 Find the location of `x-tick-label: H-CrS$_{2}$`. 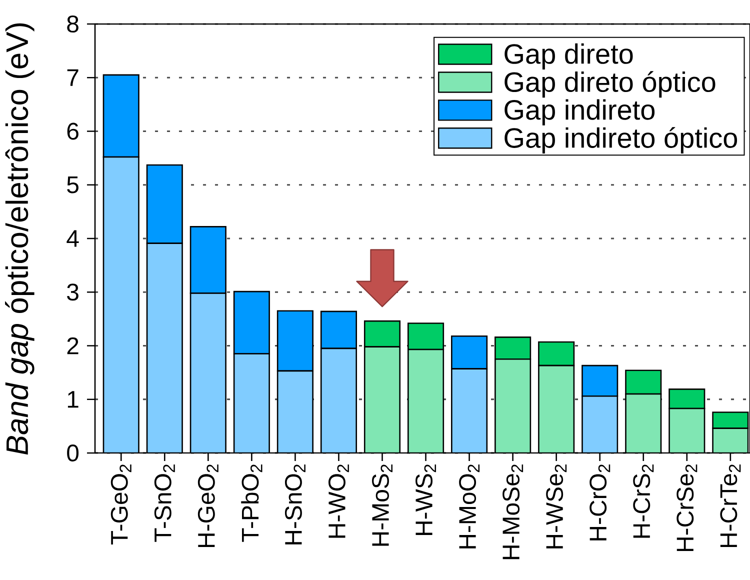

x-tick-label: H-CrS$_{2}$ is located at coordinates (643, 501).